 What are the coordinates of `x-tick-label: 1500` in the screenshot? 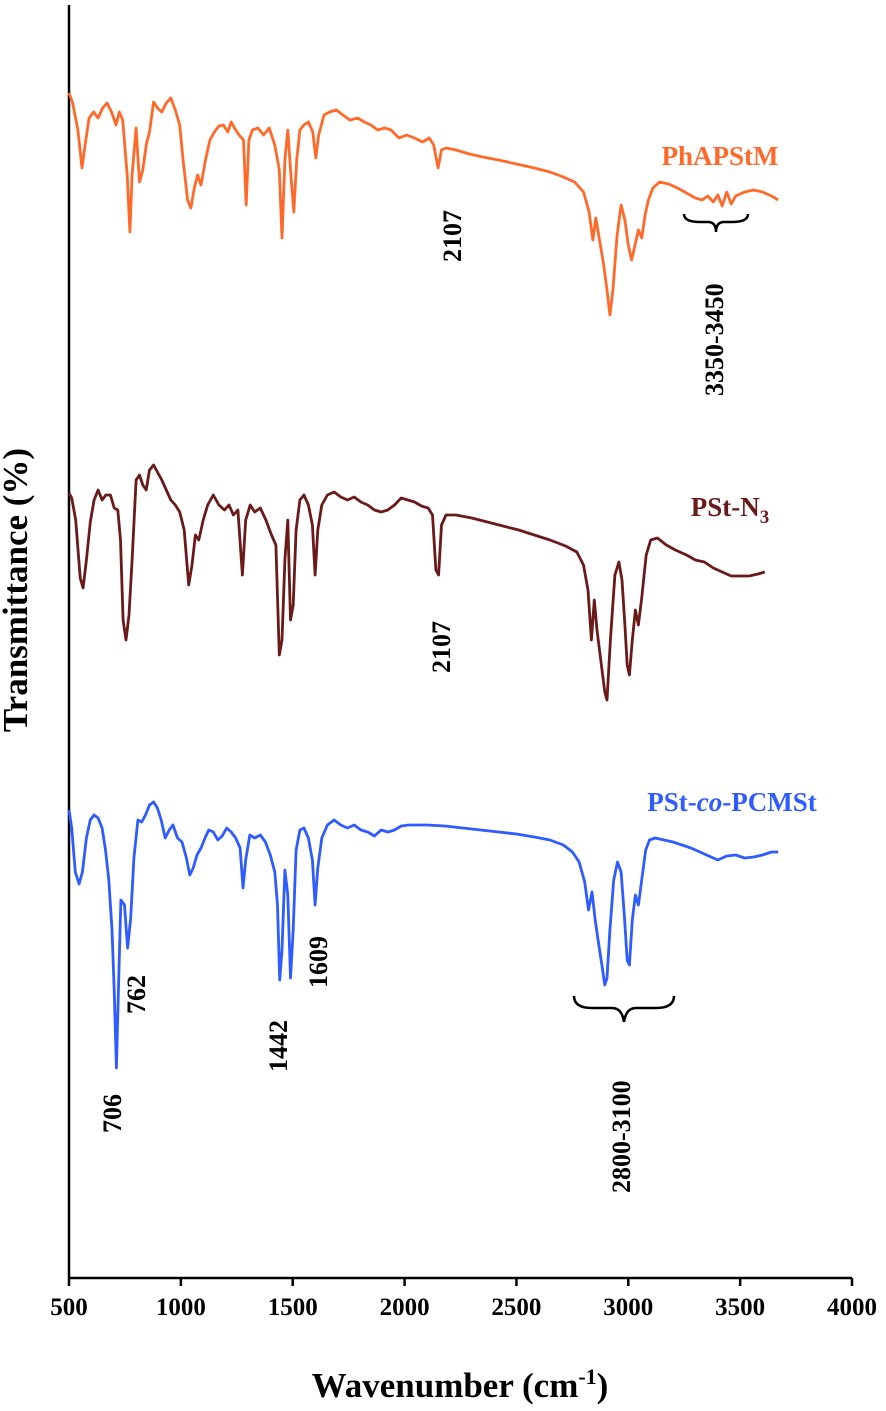 It's located at (293, 1307).